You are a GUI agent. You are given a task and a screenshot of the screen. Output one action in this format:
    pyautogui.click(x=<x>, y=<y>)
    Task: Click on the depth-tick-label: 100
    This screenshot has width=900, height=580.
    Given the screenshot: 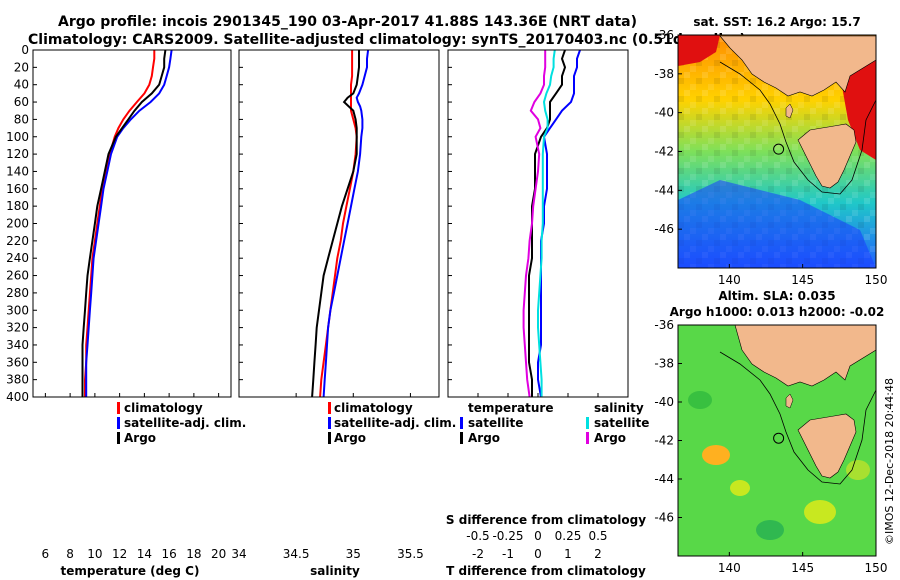 What is the action you would take?
    pyautogui.click(x=17, y=137)
    